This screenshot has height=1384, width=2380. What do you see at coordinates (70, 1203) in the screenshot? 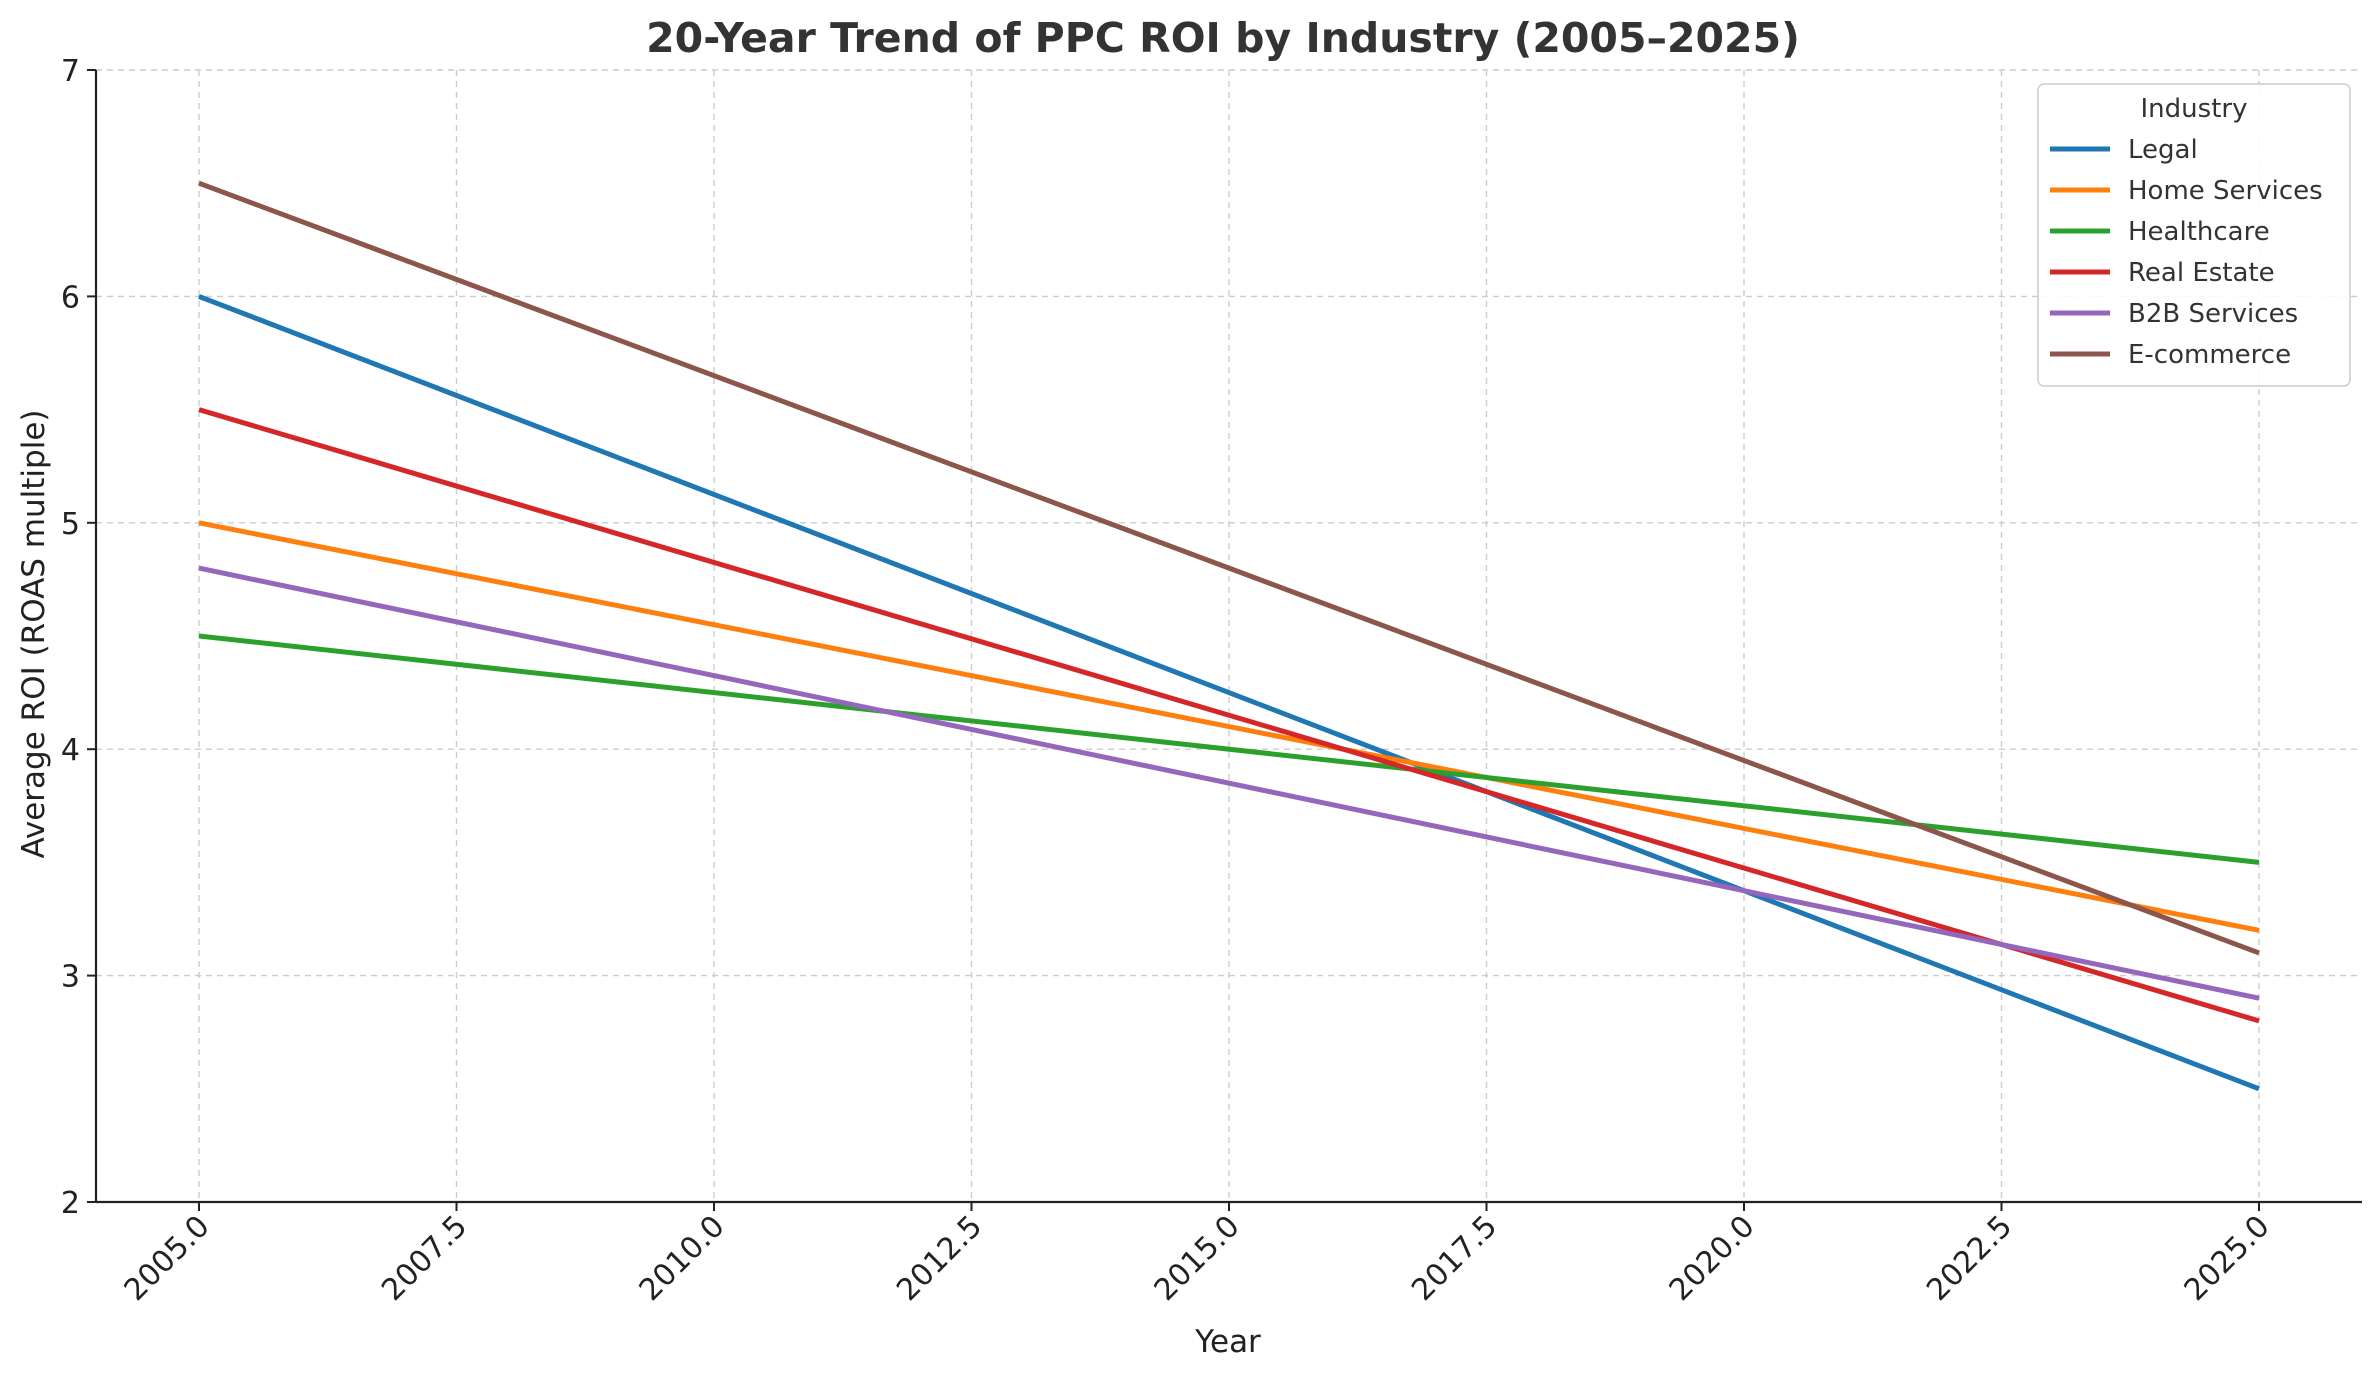
I see `y-tick-label: 2` at bounding box center [70, 1203].